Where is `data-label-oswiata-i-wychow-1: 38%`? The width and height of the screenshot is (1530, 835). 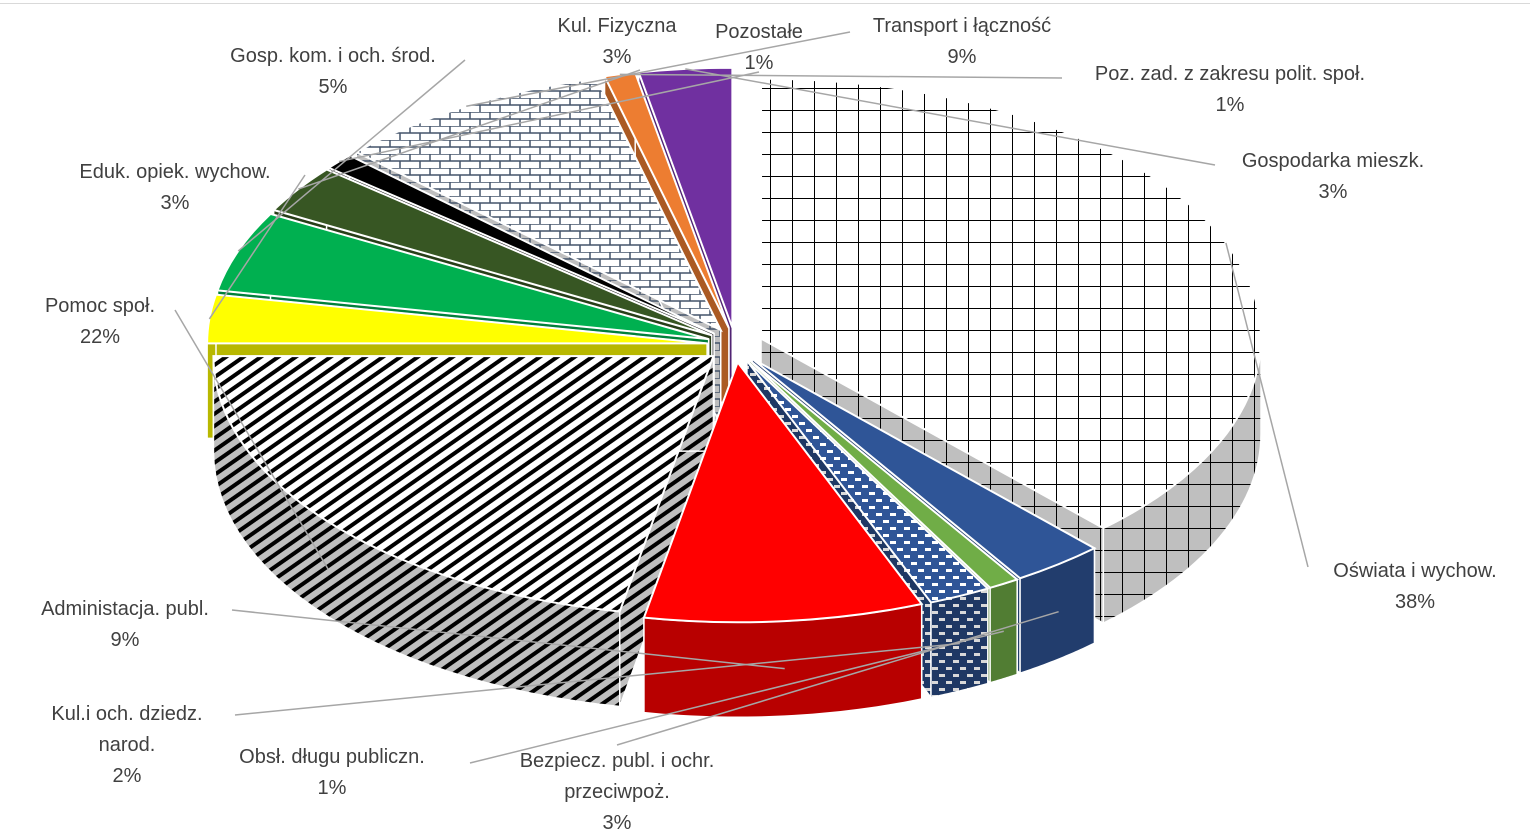
data-label-oswiata-i-wychow-1: 38% is located at coordinates (1415, 602).